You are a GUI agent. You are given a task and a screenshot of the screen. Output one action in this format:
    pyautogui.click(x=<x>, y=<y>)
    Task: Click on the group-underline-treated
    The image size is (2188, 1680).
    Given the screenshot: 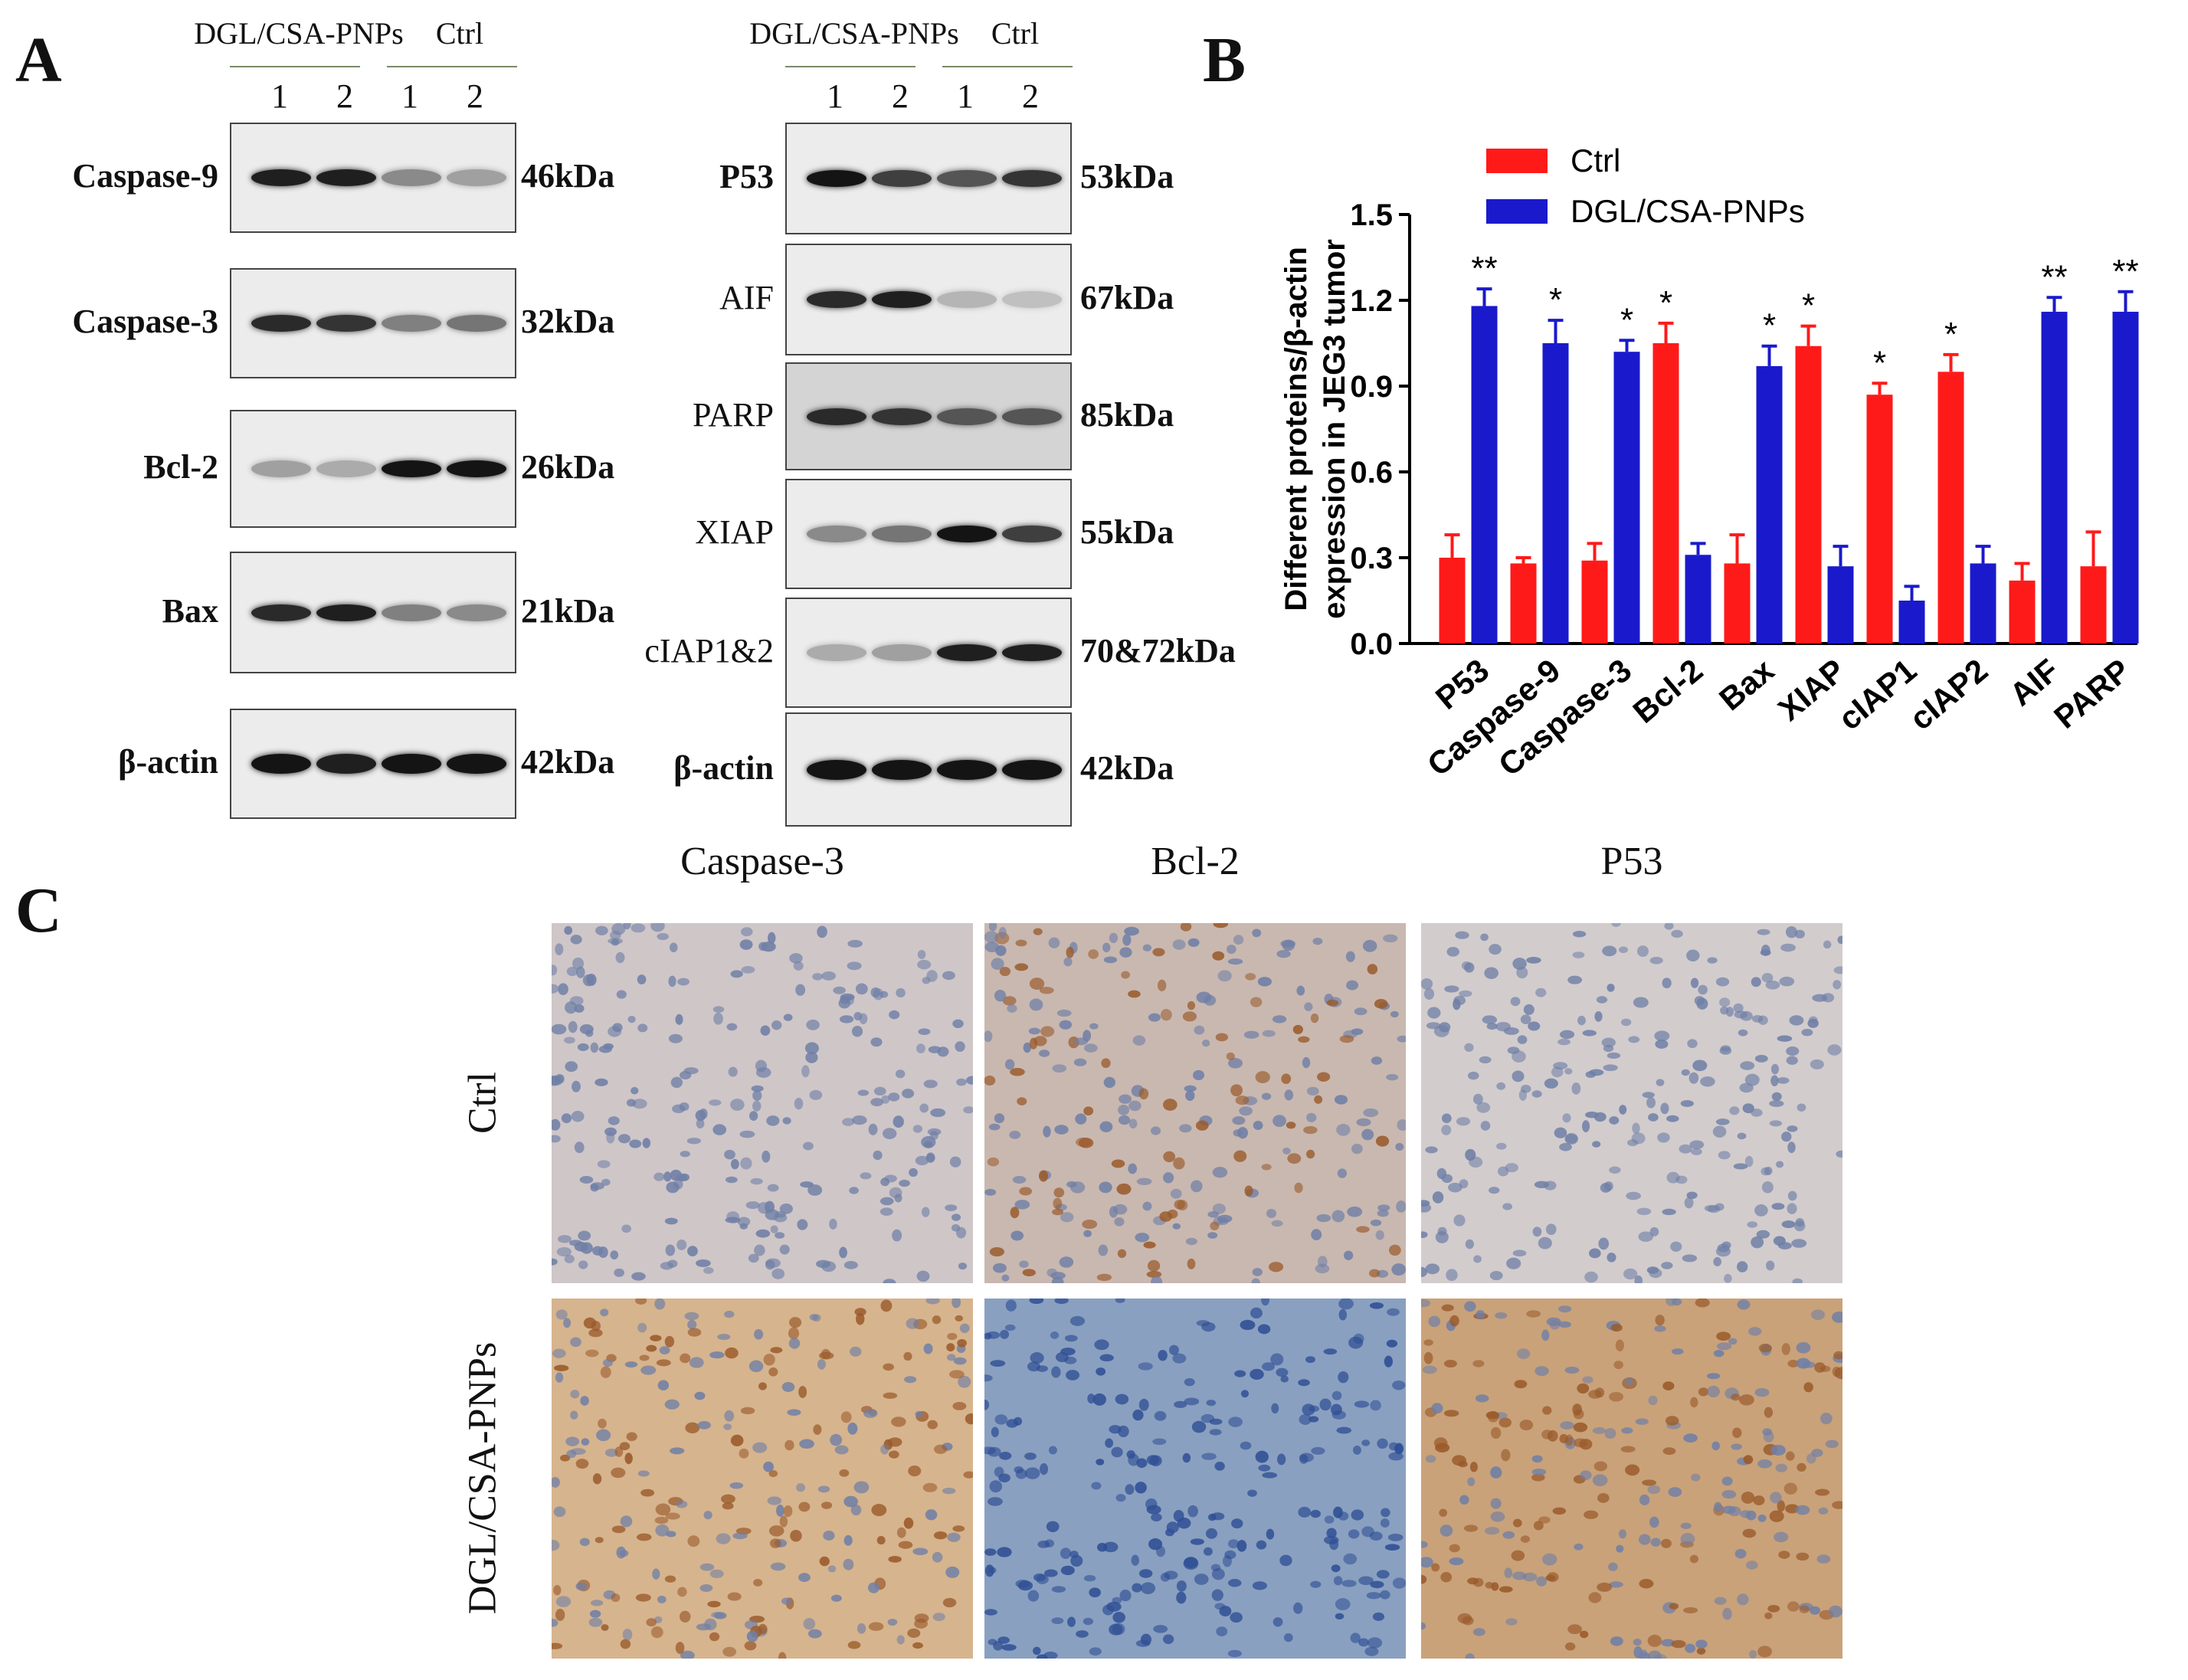 What is the action you would take?
    pyautogui.click(x=295, y=66)
    